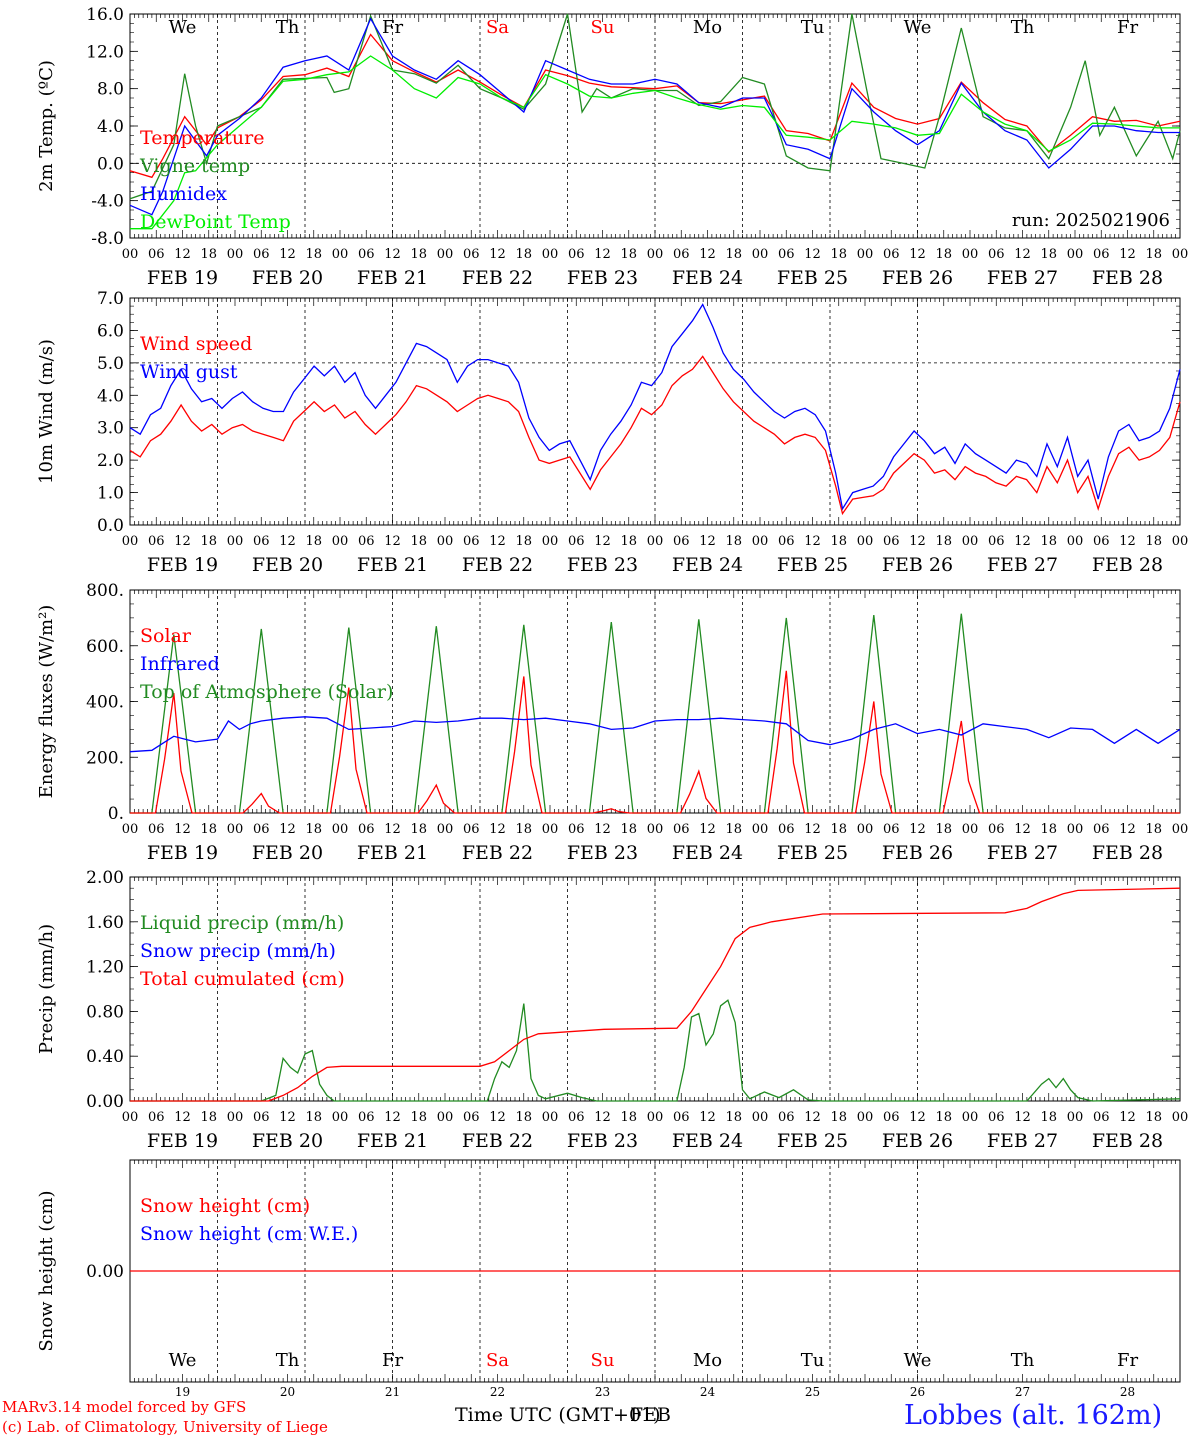 The height and width of the screenshot is (1444, 1194). What do you see at coordinates (110, 90) in the screenshot?
I see `panel-1-ytick-label: 8.0` at bounding box center [110, 90].